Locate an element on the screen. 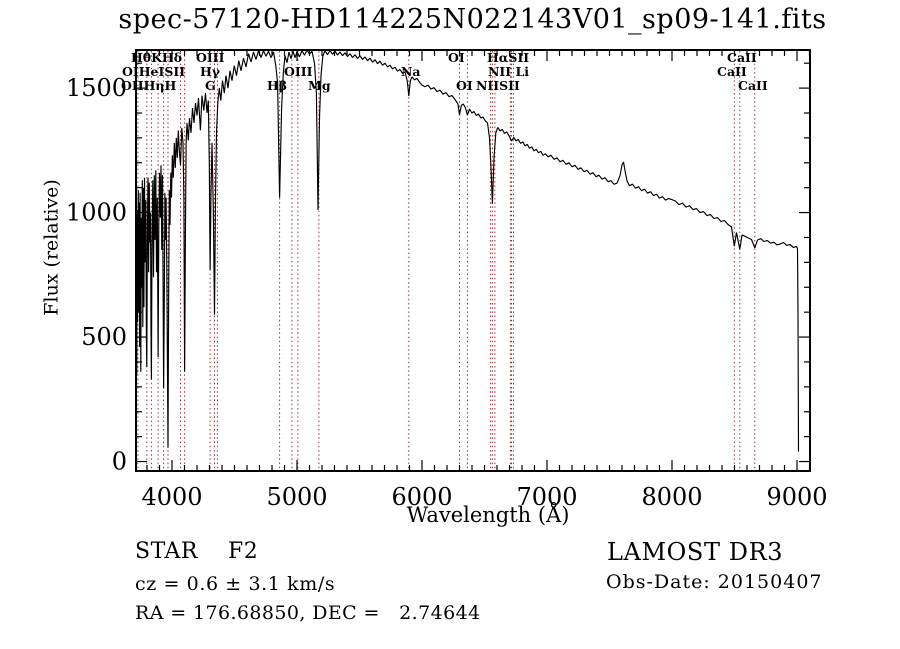 This screenshot has height=649, width=900. ra-dec-label: RA = 176.68850, DEC = 2.74644 is located at coordinates (308, 613).